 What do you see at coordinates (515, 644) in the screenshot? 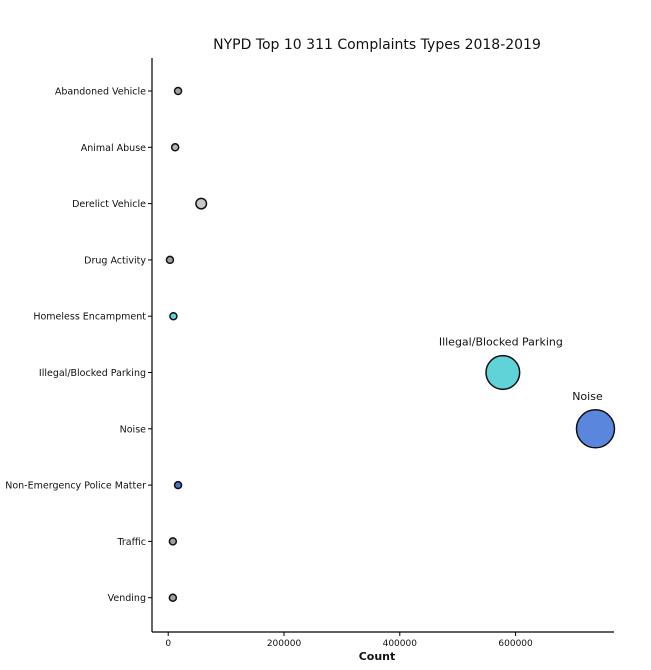
I see `x-tick-label: 600000` at bounding box center [515, 644].